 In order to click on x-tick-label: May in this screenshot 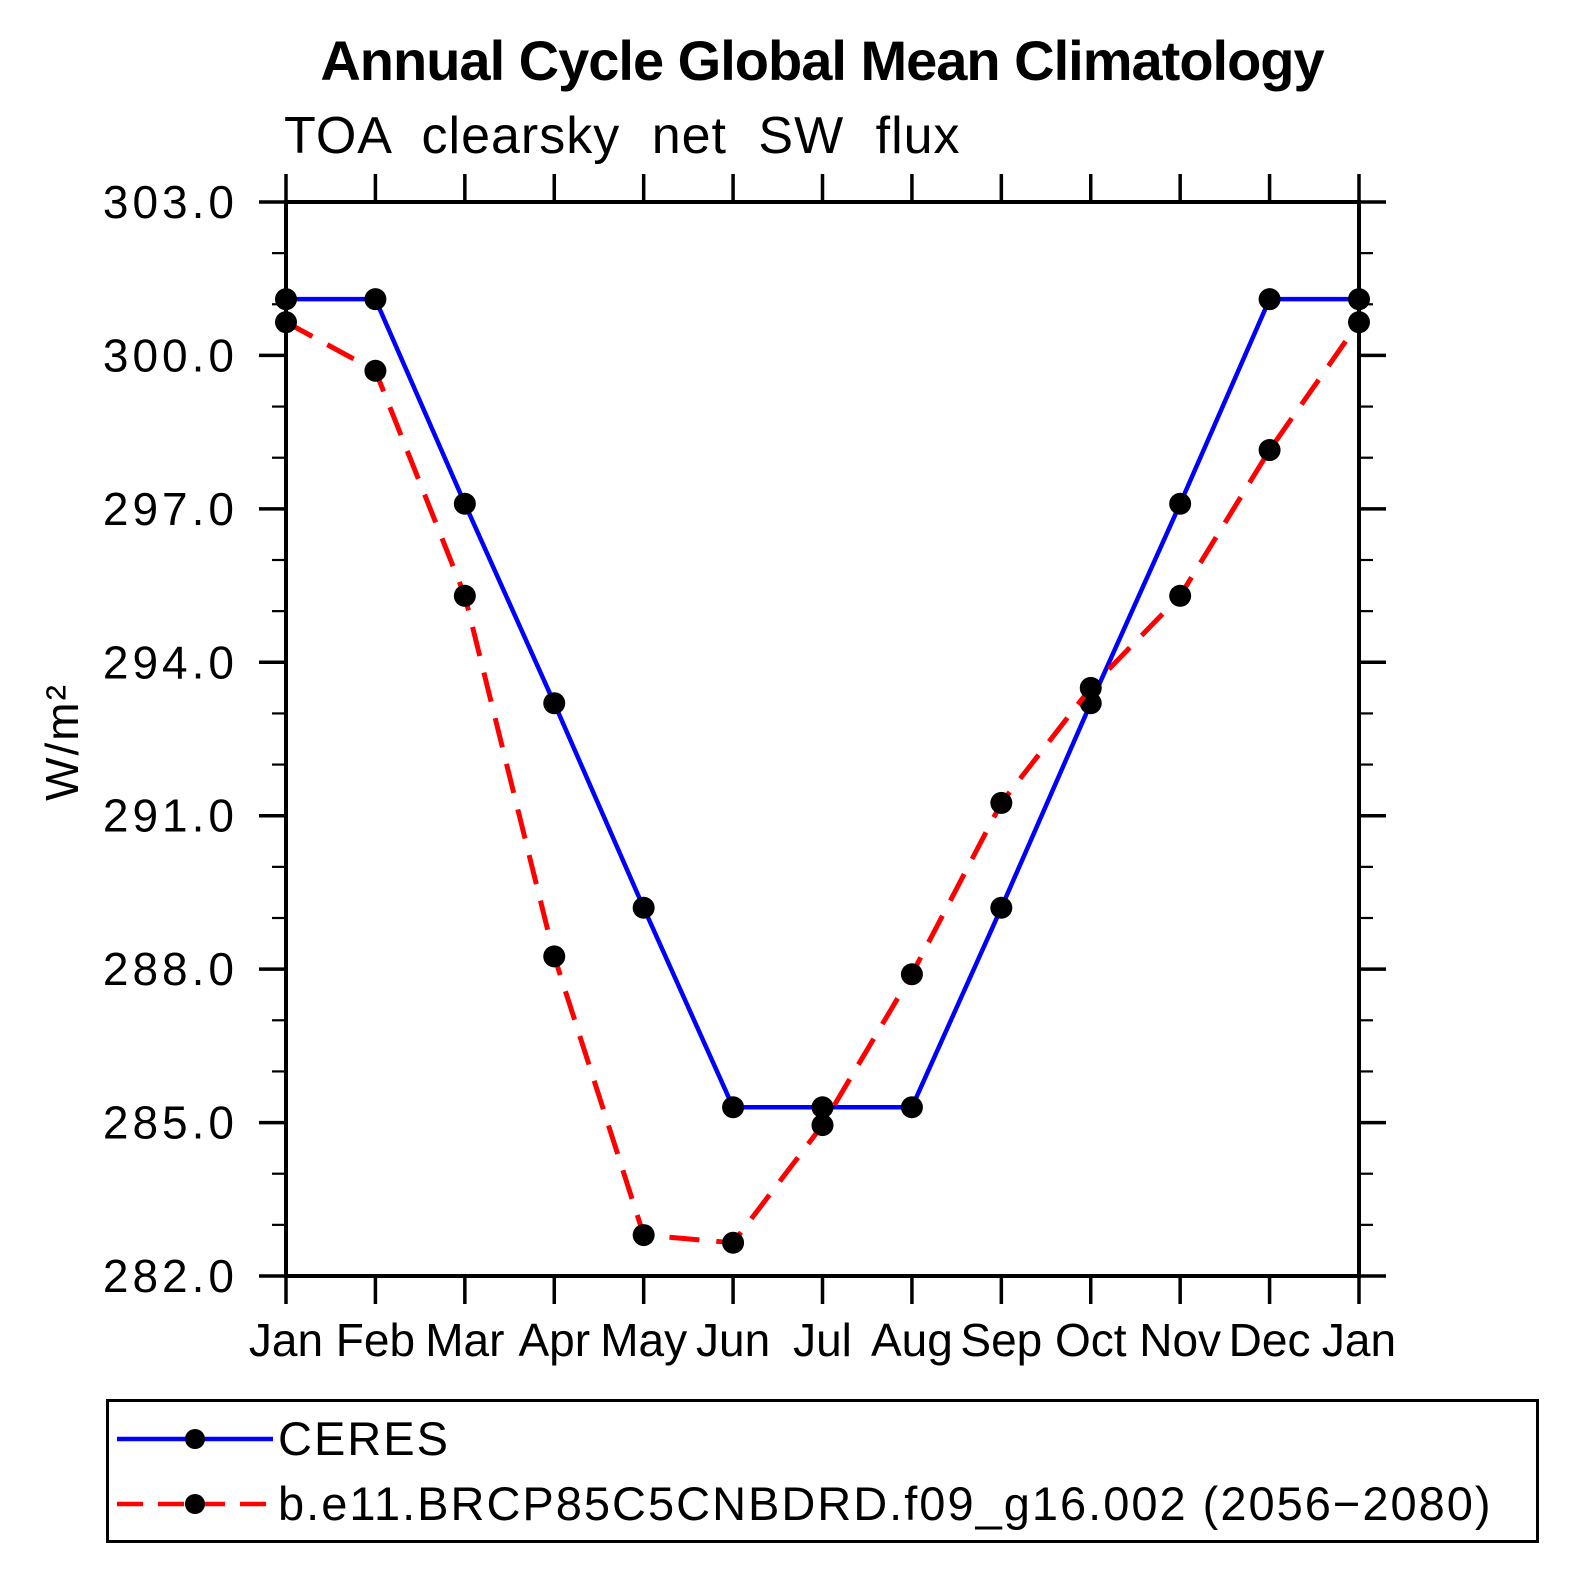, I will do `click(643, 1340)`.